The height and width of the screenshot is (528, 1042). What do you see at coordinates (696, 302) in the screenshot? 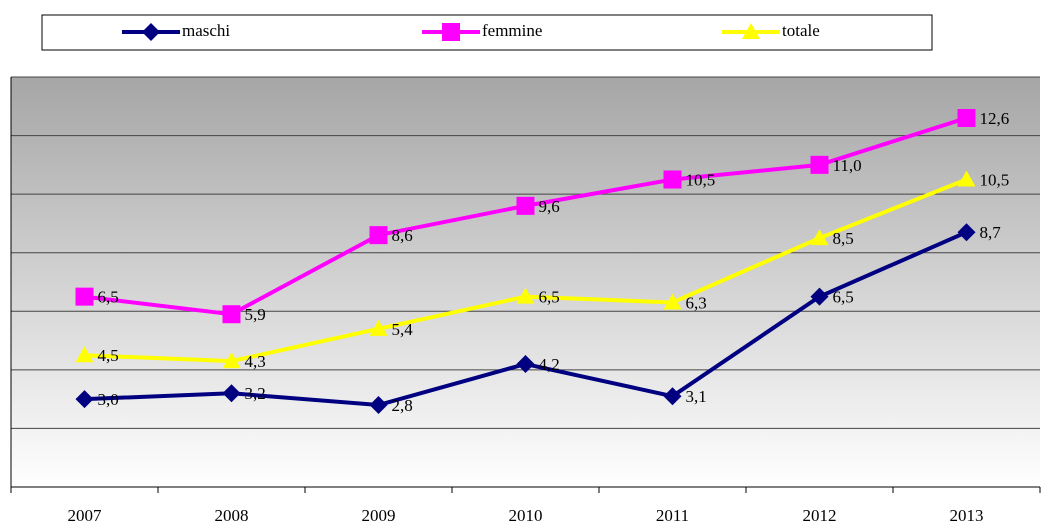
I see `data-label: 6,3` at bounding box center [696, 302].